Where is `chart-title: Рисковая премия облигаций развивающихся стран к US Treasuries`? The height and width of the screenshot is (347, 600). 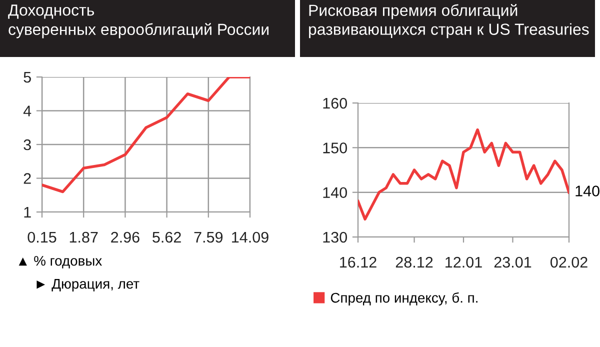
chart-title: Рисковая премия облигаций развивающихся стран к US Treasuries is located at coordinates (449, 21).